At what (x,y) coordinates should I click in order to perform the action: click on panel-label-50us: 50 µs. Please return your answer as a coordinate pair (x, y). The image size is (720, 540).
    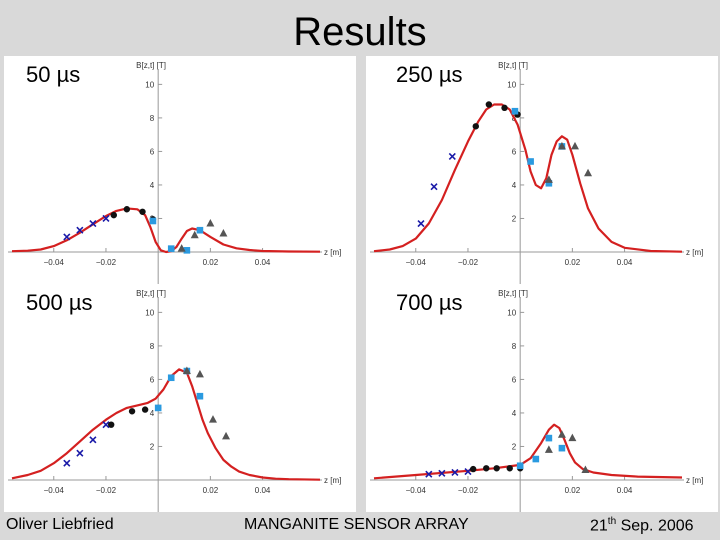
    Looking at the image, I should click on (53, 74).